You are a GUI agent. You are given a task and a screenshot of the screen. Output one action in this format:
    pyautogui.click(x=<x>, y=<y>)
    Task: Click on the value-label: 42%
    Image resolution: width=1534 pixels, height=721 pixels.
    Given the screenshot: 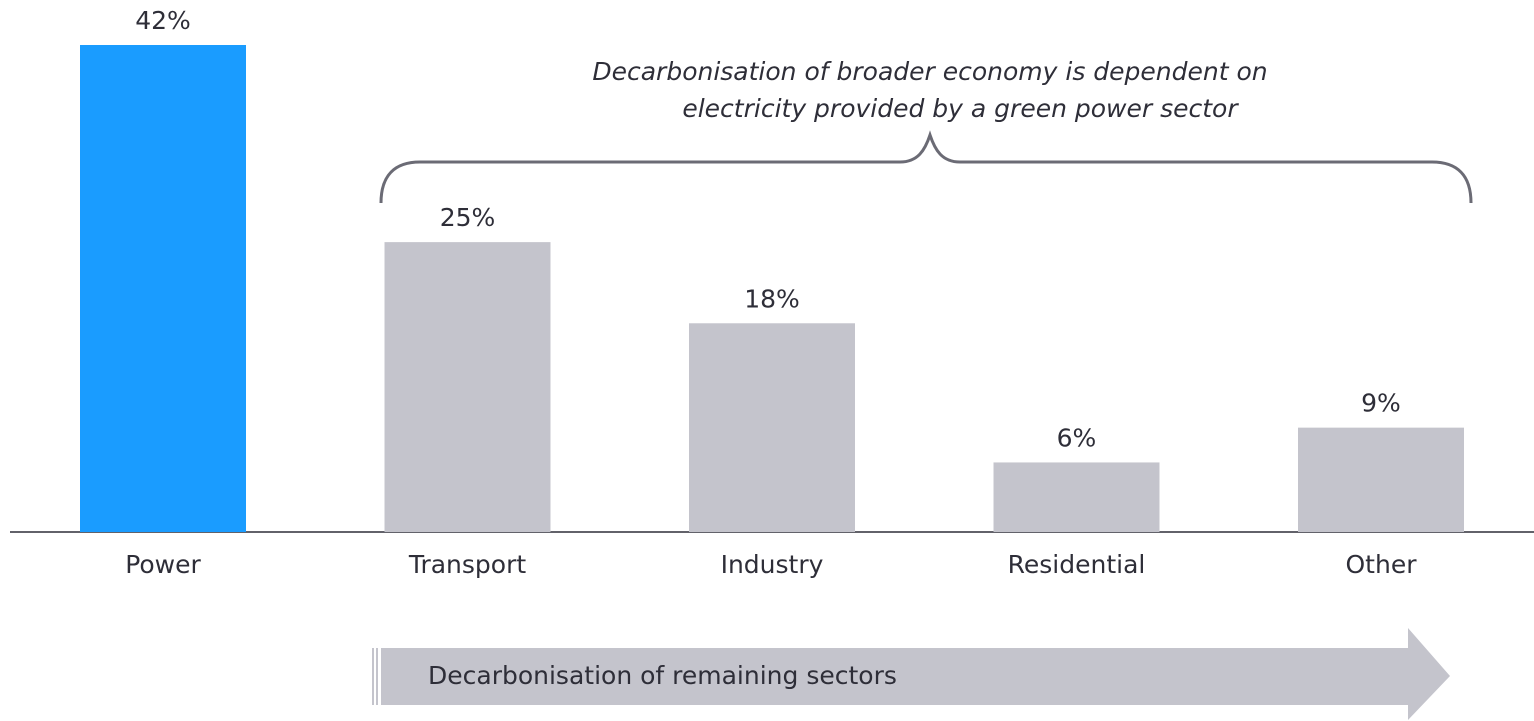 What is the action you would take?
    pyautogui.click(x=163, y=20)
    